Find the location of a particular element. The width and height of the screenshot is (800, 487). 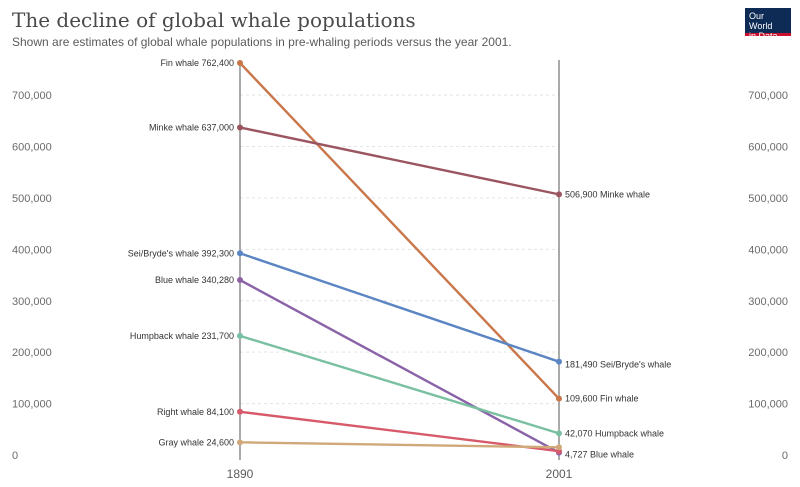

blue-whale-label-end: 4,727 Blue whale is located at coordinates (599, 455).